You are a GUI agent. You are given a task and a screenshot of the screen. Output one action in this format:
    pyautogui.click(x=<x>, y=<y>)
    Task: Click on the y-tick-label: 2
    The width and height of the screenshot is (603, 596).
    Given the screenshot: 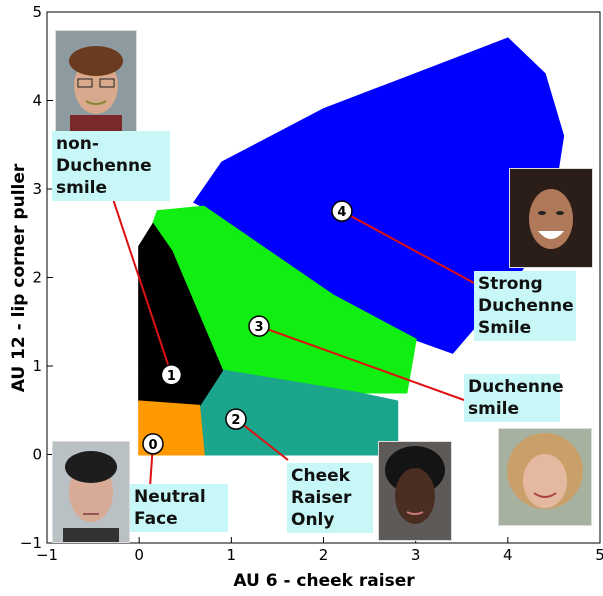 What is the action you would take?
    pyautogui.click(x=37, y=278)
    